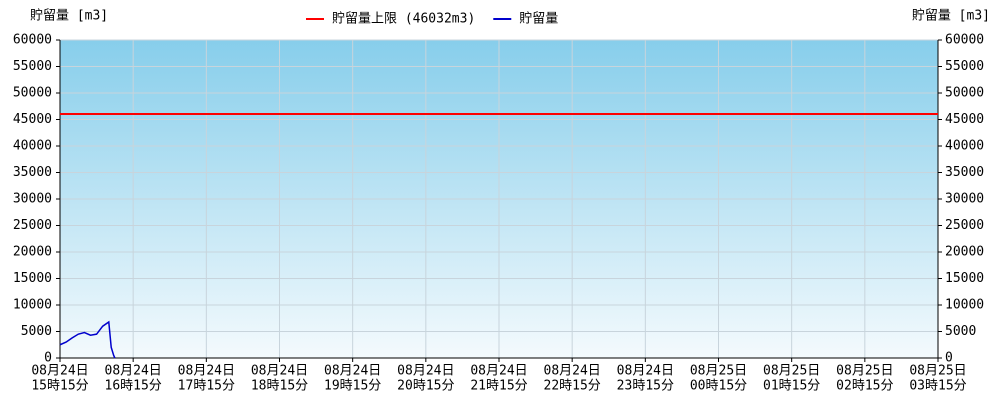 The height and width of the screenshot is (400, 1000). Describe the element at coordinates (964, 225) in the screenshot. I see `y2-tick-label: 25000` at that location.